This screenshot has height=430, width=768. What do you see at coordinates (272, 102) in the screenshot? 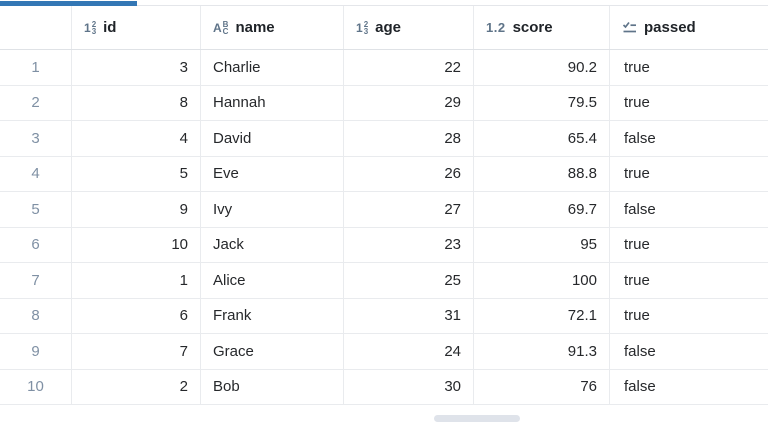
I see `cell-name: Hannah` at bounding box center [272, 102].